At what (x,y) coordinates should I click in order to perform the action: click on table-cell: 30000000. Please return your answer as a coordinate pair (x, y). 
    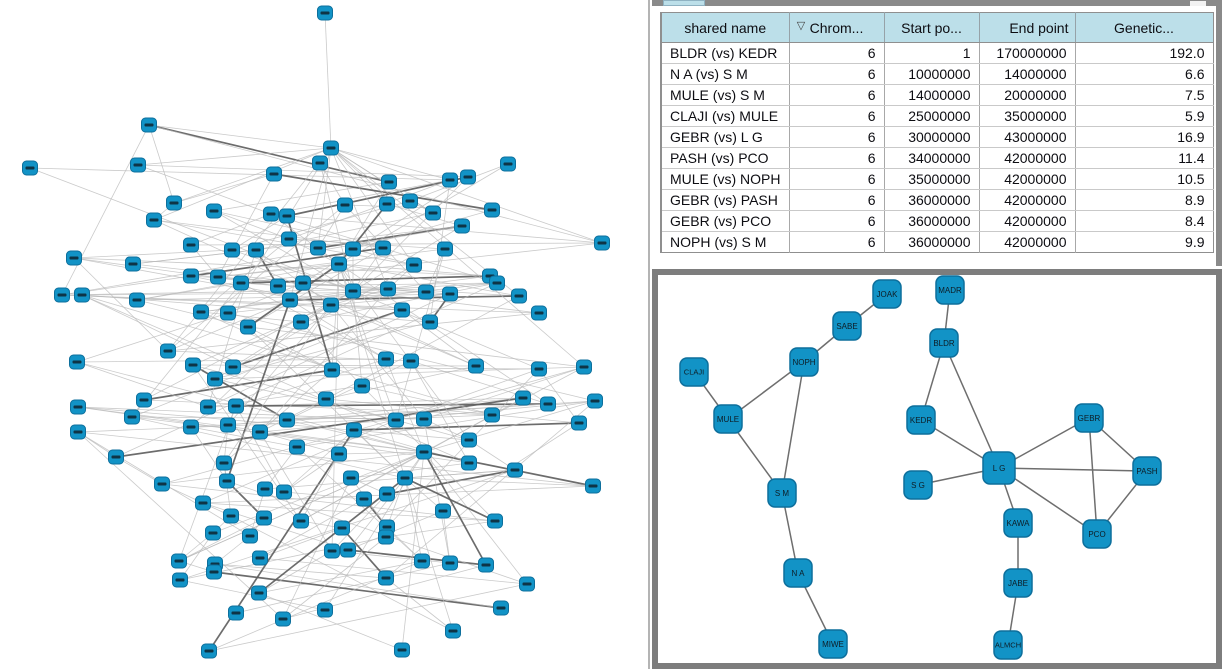
    Looking at the image, I should click on (932, 137).